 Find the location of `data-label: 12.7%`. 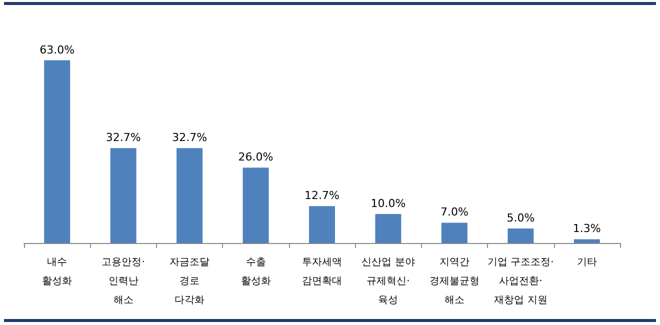

data-label: 12.7% is located at coordinates (322, 195).